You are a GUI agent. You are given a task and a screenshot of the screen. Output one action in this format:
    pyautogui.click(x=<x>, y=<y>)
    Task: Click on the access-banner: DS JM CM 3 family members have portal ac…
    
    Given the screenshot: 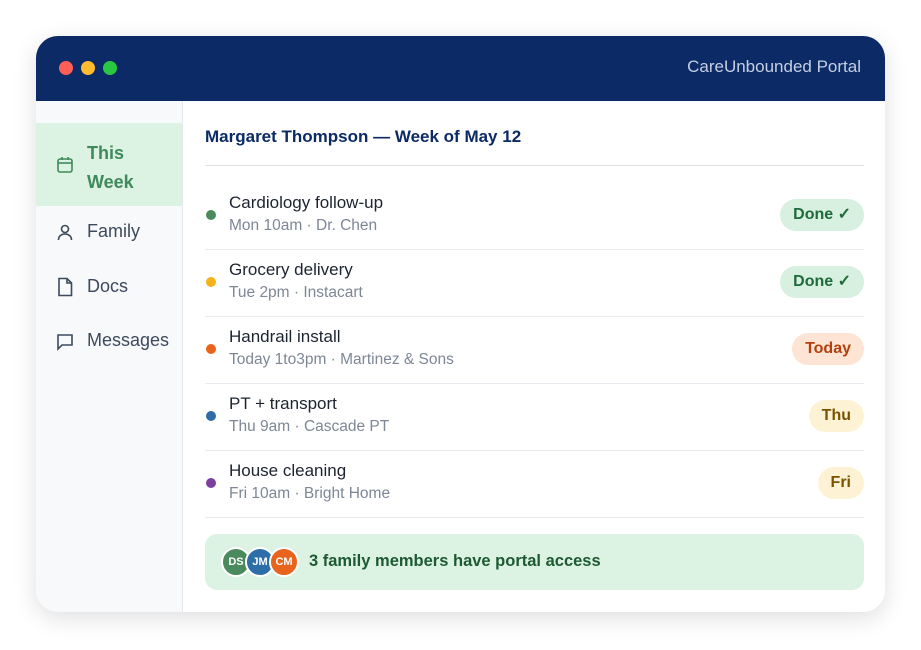 What is the action you would take?
    pyautogui.click(x=534, y=562)
    